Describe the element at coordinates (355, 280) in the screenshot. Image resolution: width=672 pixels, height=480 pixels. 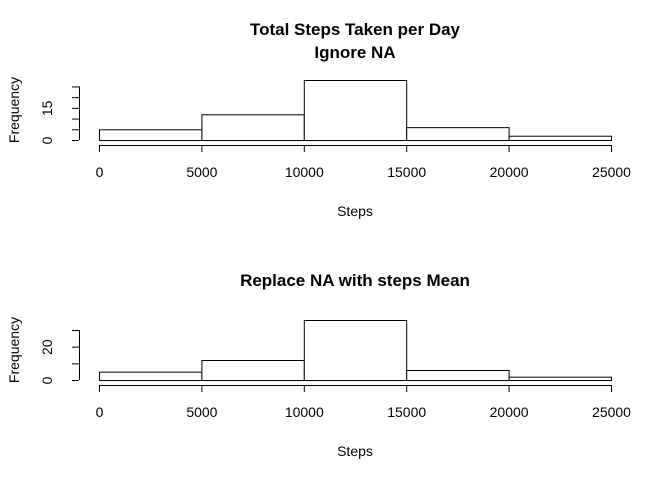
I see `chart-title: Replace NA with steps Mean` at that location.